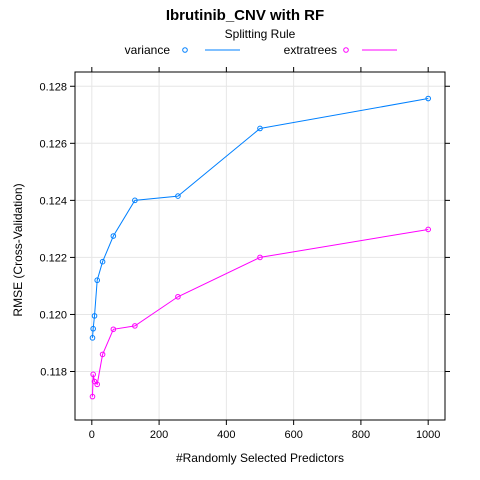  I want to click on legend-point-extratrees, so click(346, 50).